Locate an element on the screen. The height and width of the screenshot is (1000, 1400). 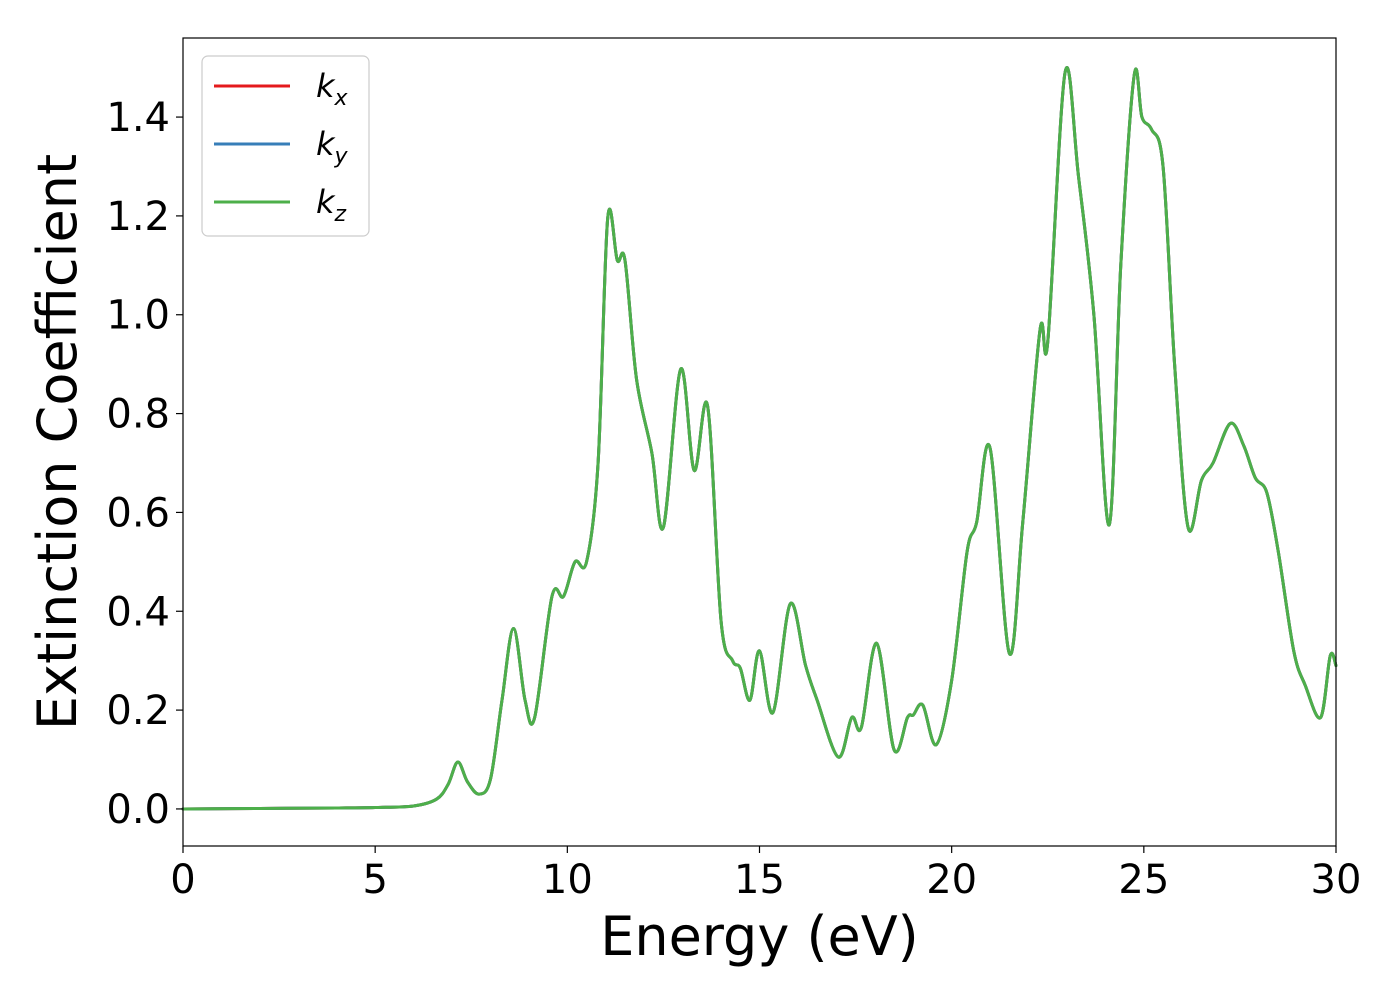
x-axis-title: Energy (eV) is located at coordinates (759, 936).